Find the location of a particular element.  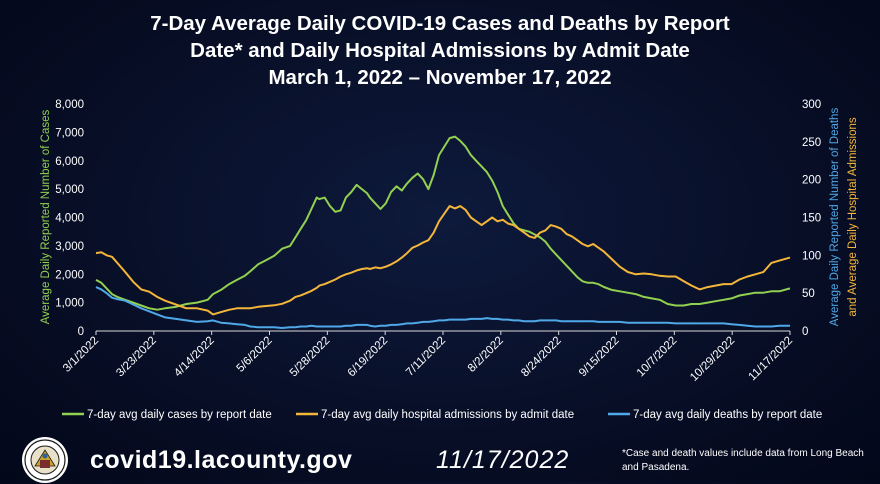

la-county-seal-icon is located at coordinates (45, 460).